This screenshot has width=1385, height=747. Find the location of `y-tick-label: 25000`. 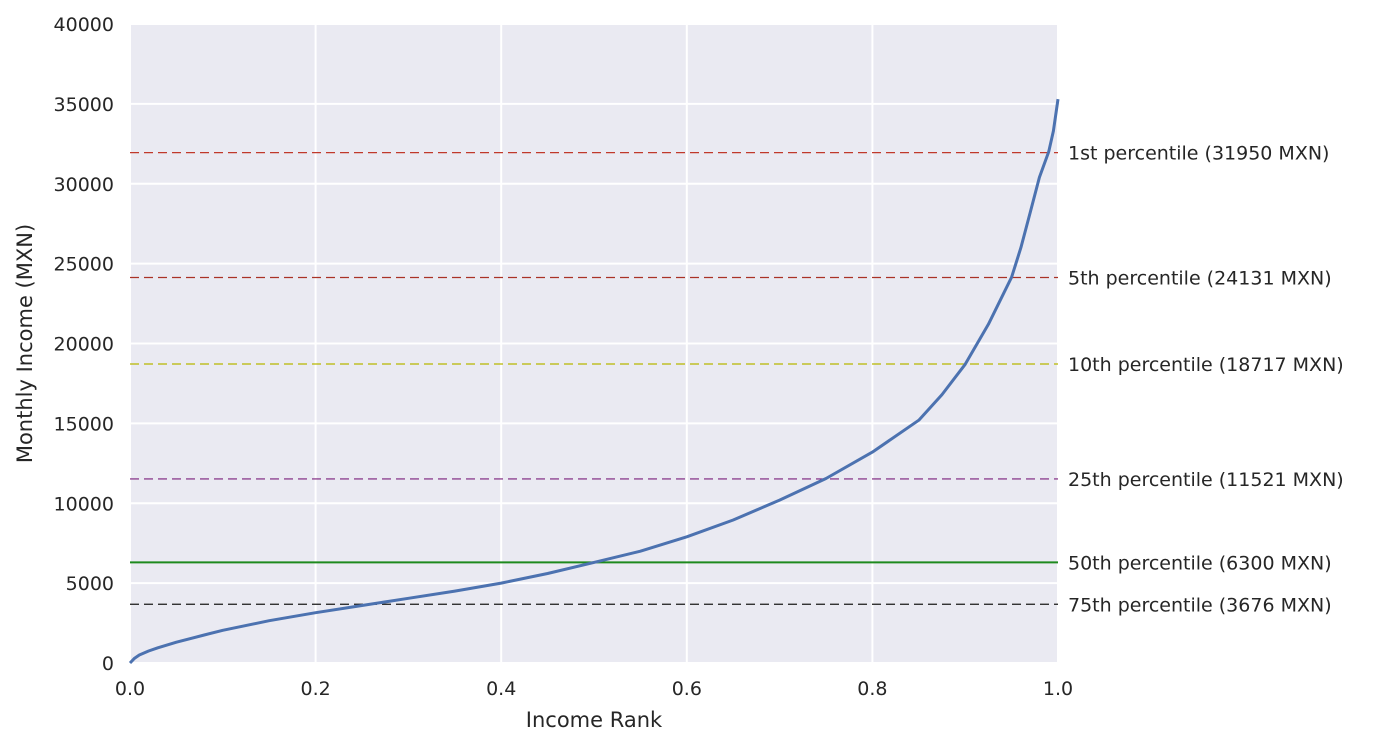

y-tick-label: 25000 is located at coordinates (84, 265).